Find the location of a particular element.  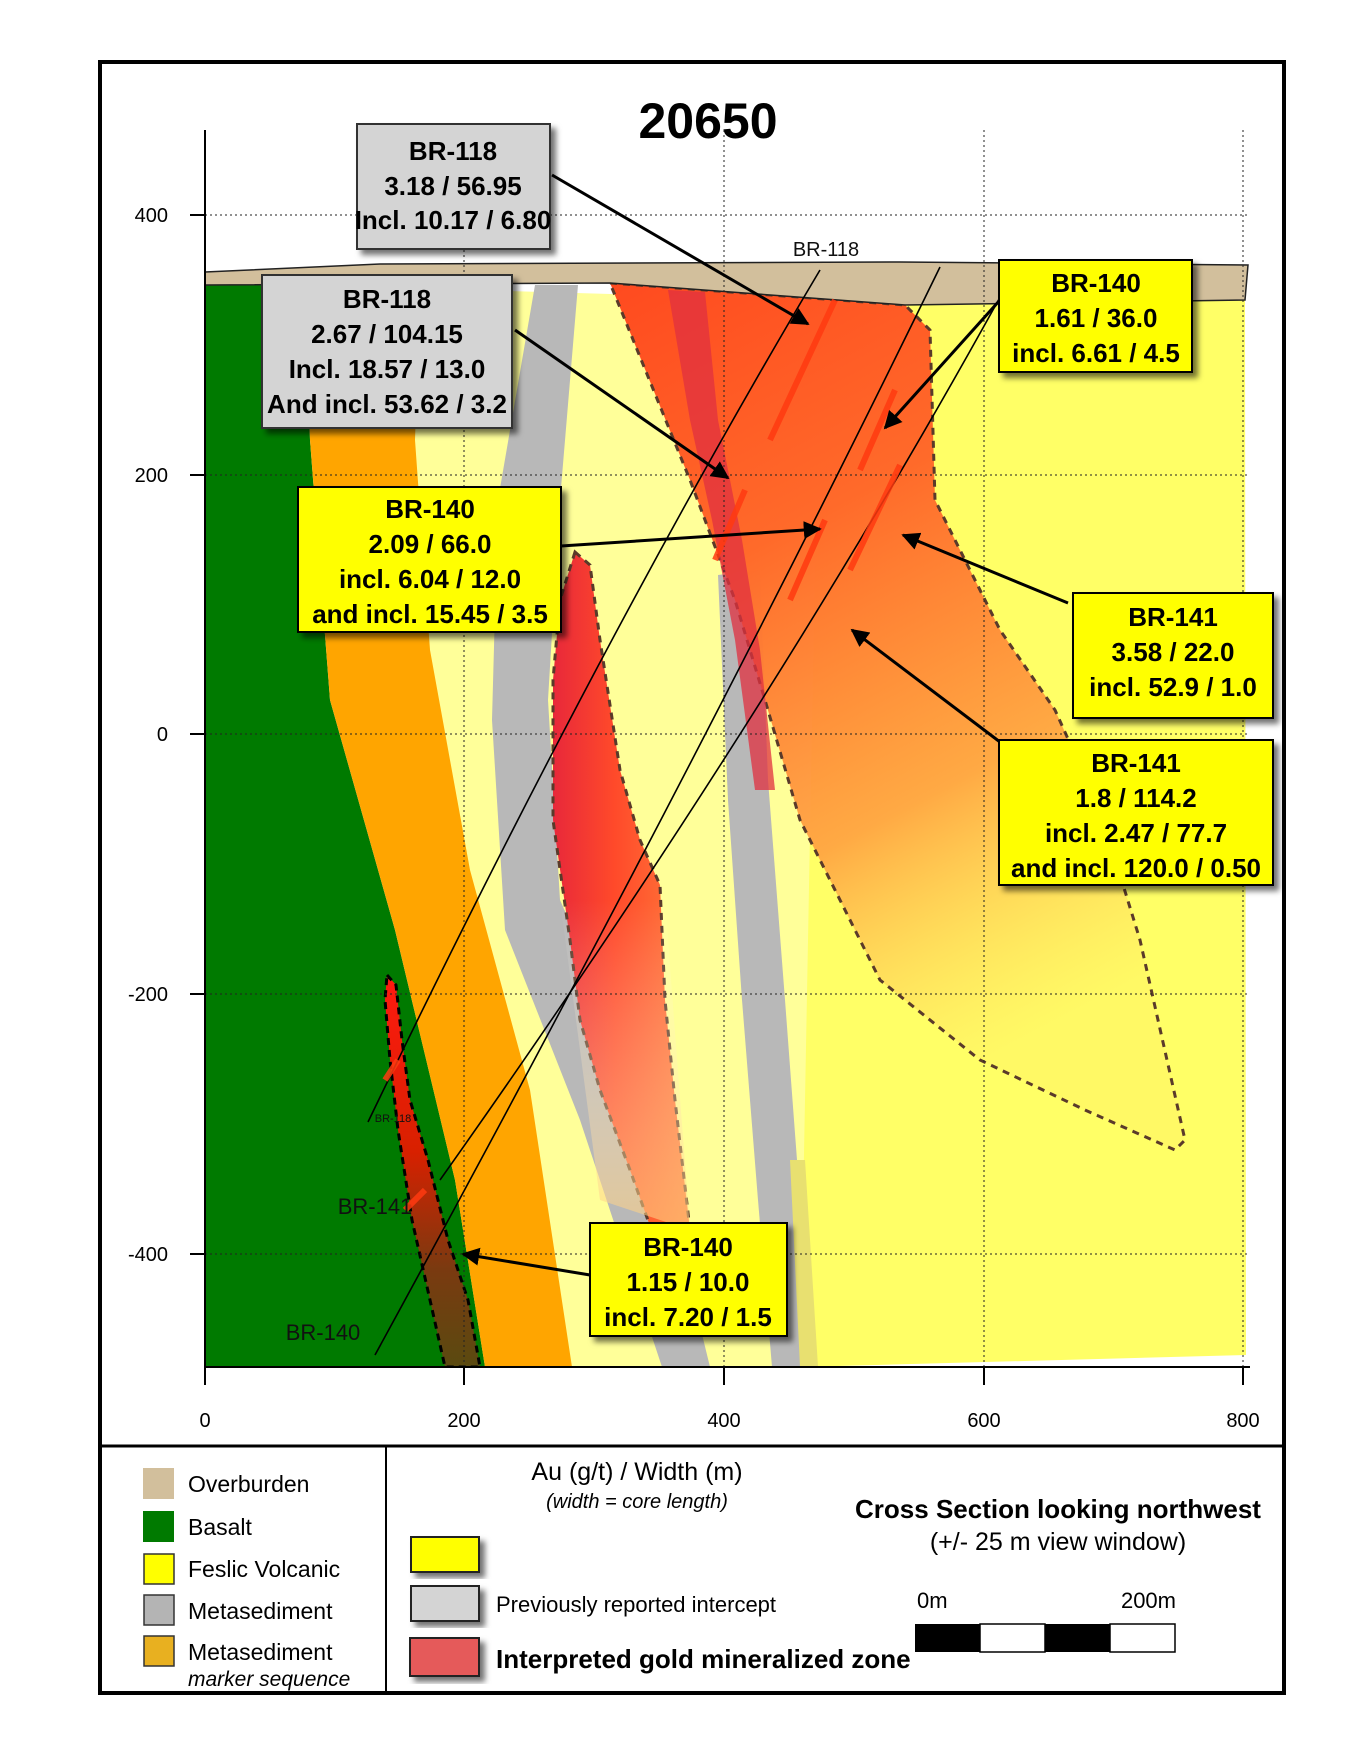

x-tick-400: 400 is located at coordinates (723, 1421).